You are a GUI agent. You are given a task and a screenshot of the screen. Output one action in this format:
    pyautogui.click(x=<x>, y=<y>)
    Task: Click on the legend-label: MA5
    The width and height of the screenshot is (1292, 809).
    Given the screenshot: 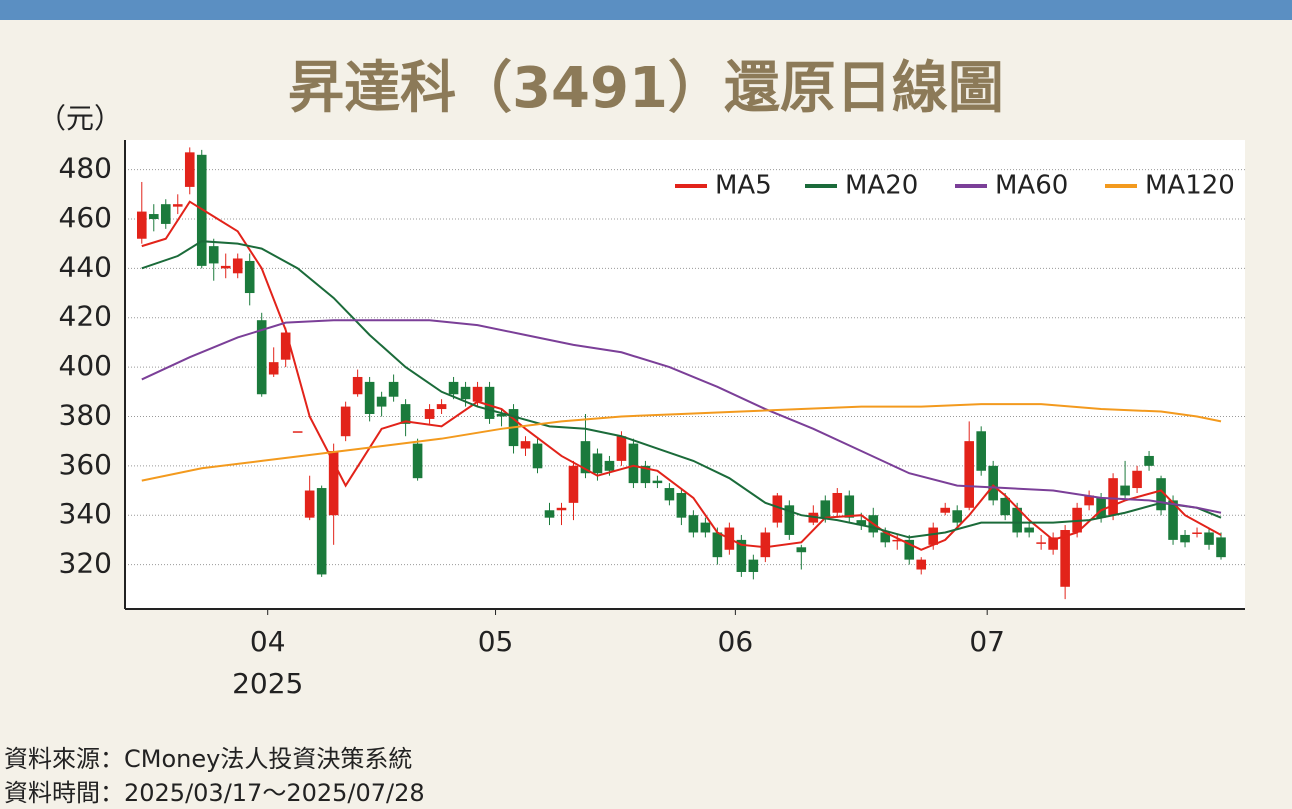 What is the action you would take?
    pyautogui.click(x=743, y=186)
    